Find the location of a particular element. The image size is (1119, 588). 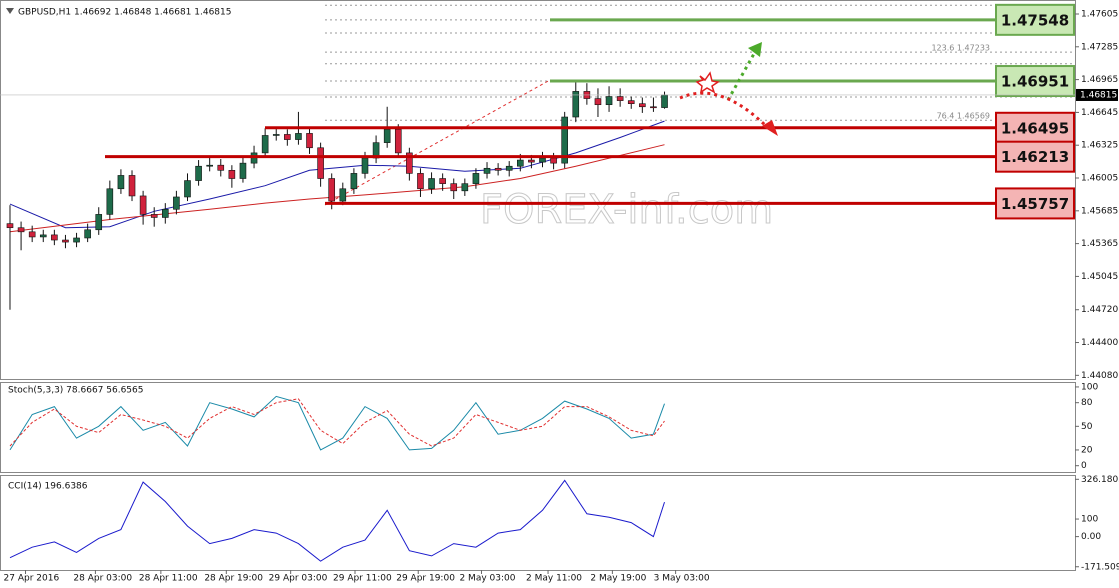

level-label: 1.45757 is located at coordinates (1035, 204).